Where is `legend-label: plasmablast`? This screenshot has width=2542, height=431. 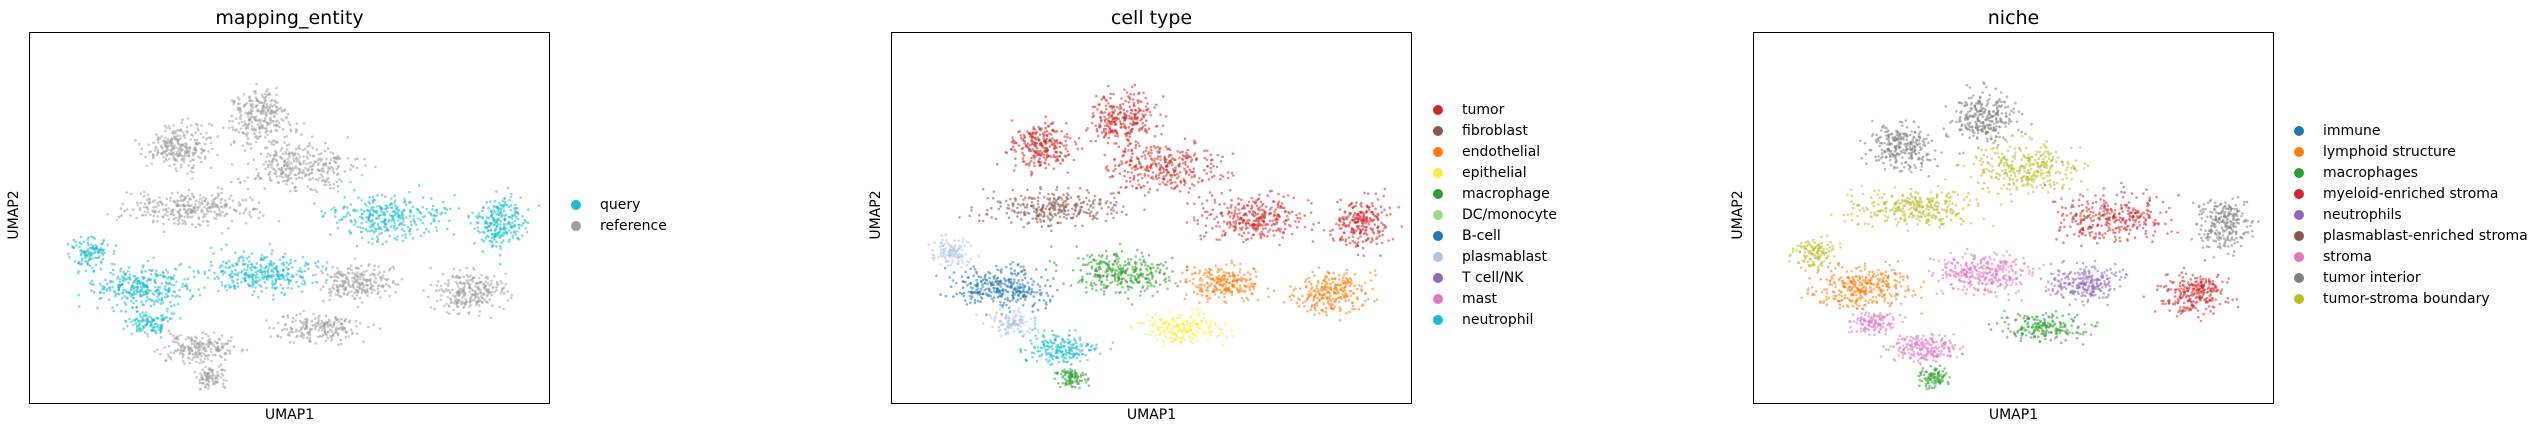
legend-label: plasmablast is located at coordinates (1505, 257).